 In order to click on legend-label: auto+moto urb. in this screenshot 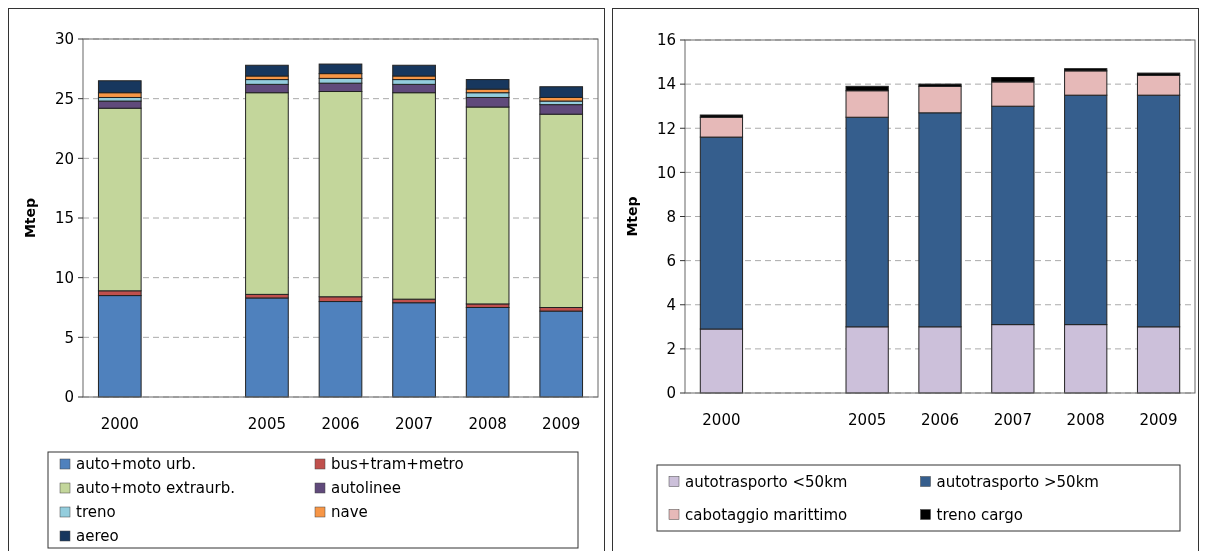, I will do `click(136, 464)`.